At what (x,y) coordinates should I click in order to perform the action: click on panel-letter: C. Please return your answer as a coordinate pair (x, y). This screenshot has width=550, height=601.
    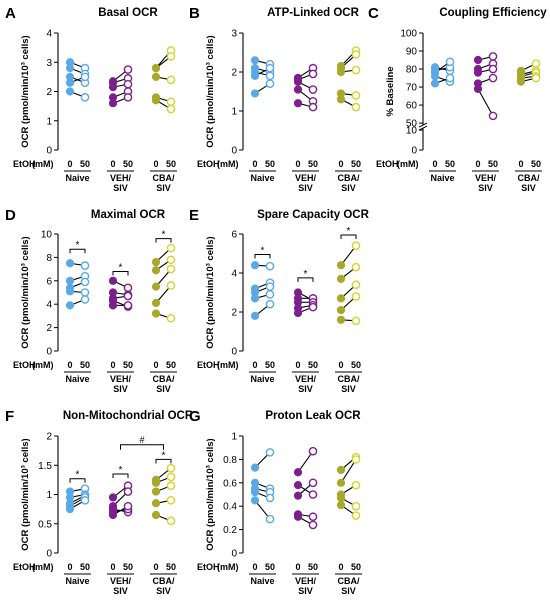
    Looking at the image, I should click on (373, 13).